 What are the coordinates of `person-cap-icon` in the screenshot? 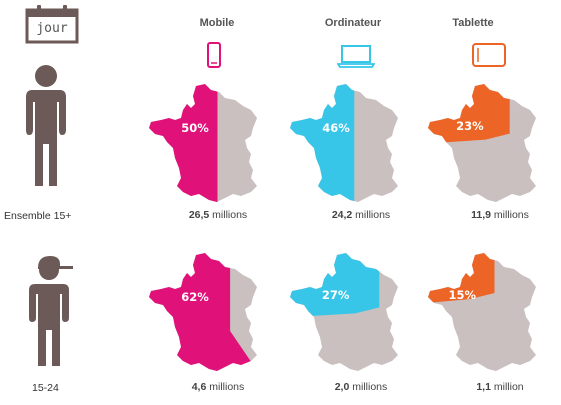 It's located at (49, 313).